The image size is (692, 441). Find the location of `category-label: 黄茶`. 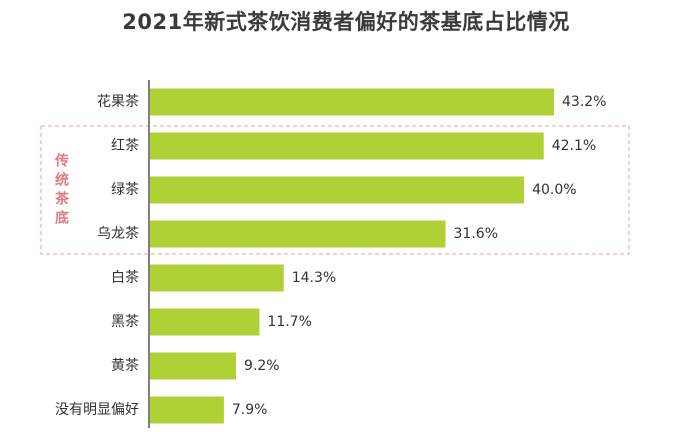

category-label: 黄茶 is located at coordinates (125, 365).